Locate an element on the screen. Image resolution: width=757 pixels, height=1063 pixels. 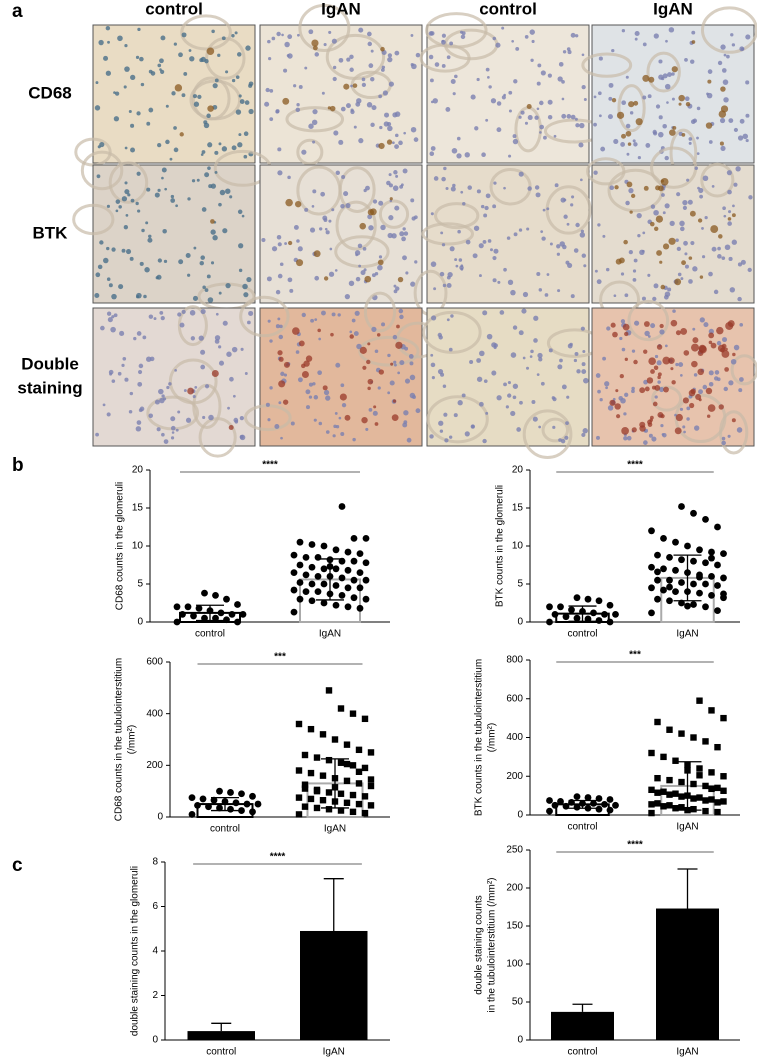
panel-label: c is located at coordinates (17, 865).